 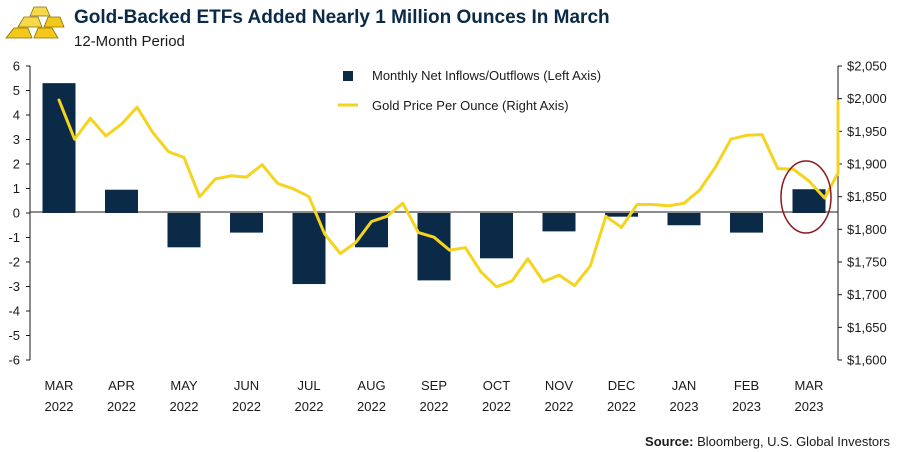 What do you see at coordinates (16, 139) in the screenshot?
I see `left-tick-label: 3` at bounding box center [16, 139].